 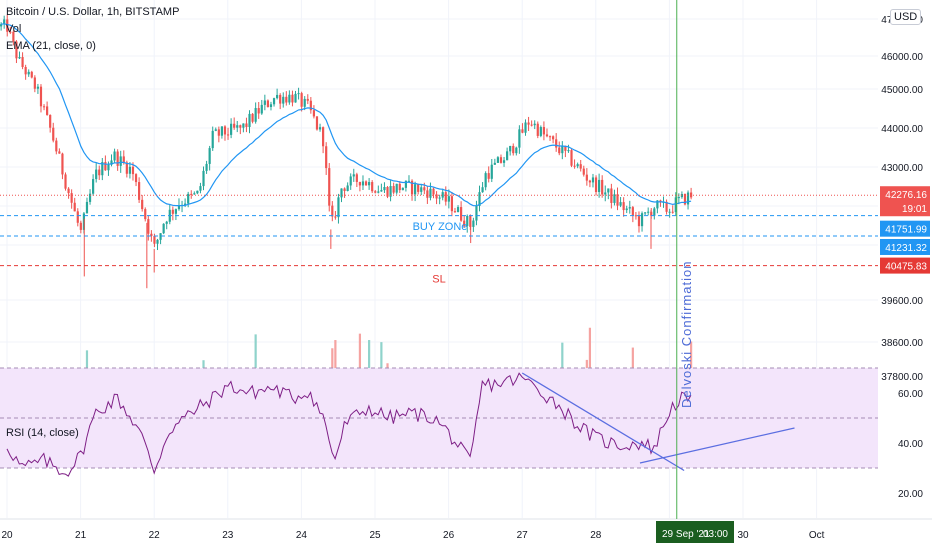 I want to click on vertical-annotation: Delvoski Confirmation, so click(x=686, y=334).